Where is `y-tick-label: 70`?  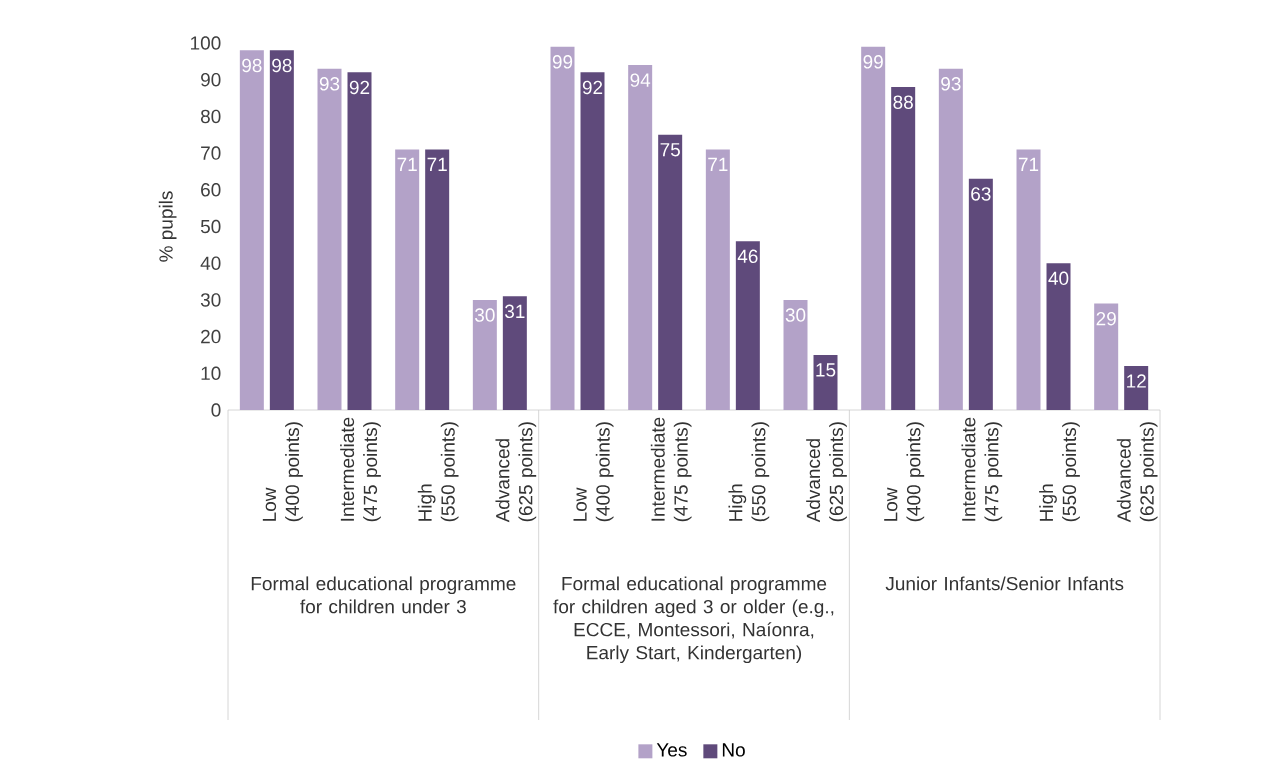 y-tick-label: 70 is located at coordinates (211, 153).